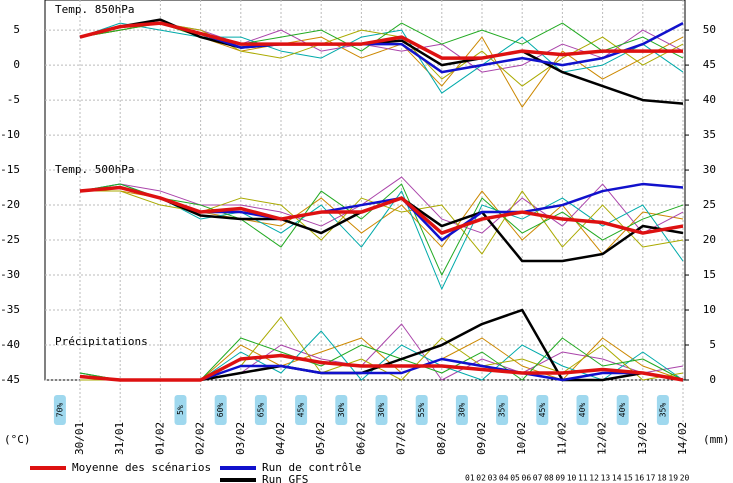 Image resolution: width=733 pixels, height=483 pixels. I want to click on x-tick-label: 13/02, so click(642, 438).